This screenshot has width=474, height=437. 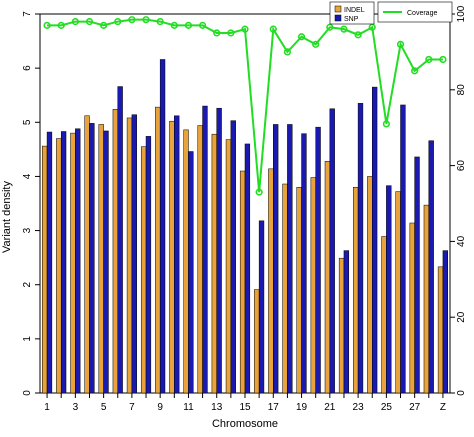 I want to click on y-tick-label: 4, so click(x=27, y=176).